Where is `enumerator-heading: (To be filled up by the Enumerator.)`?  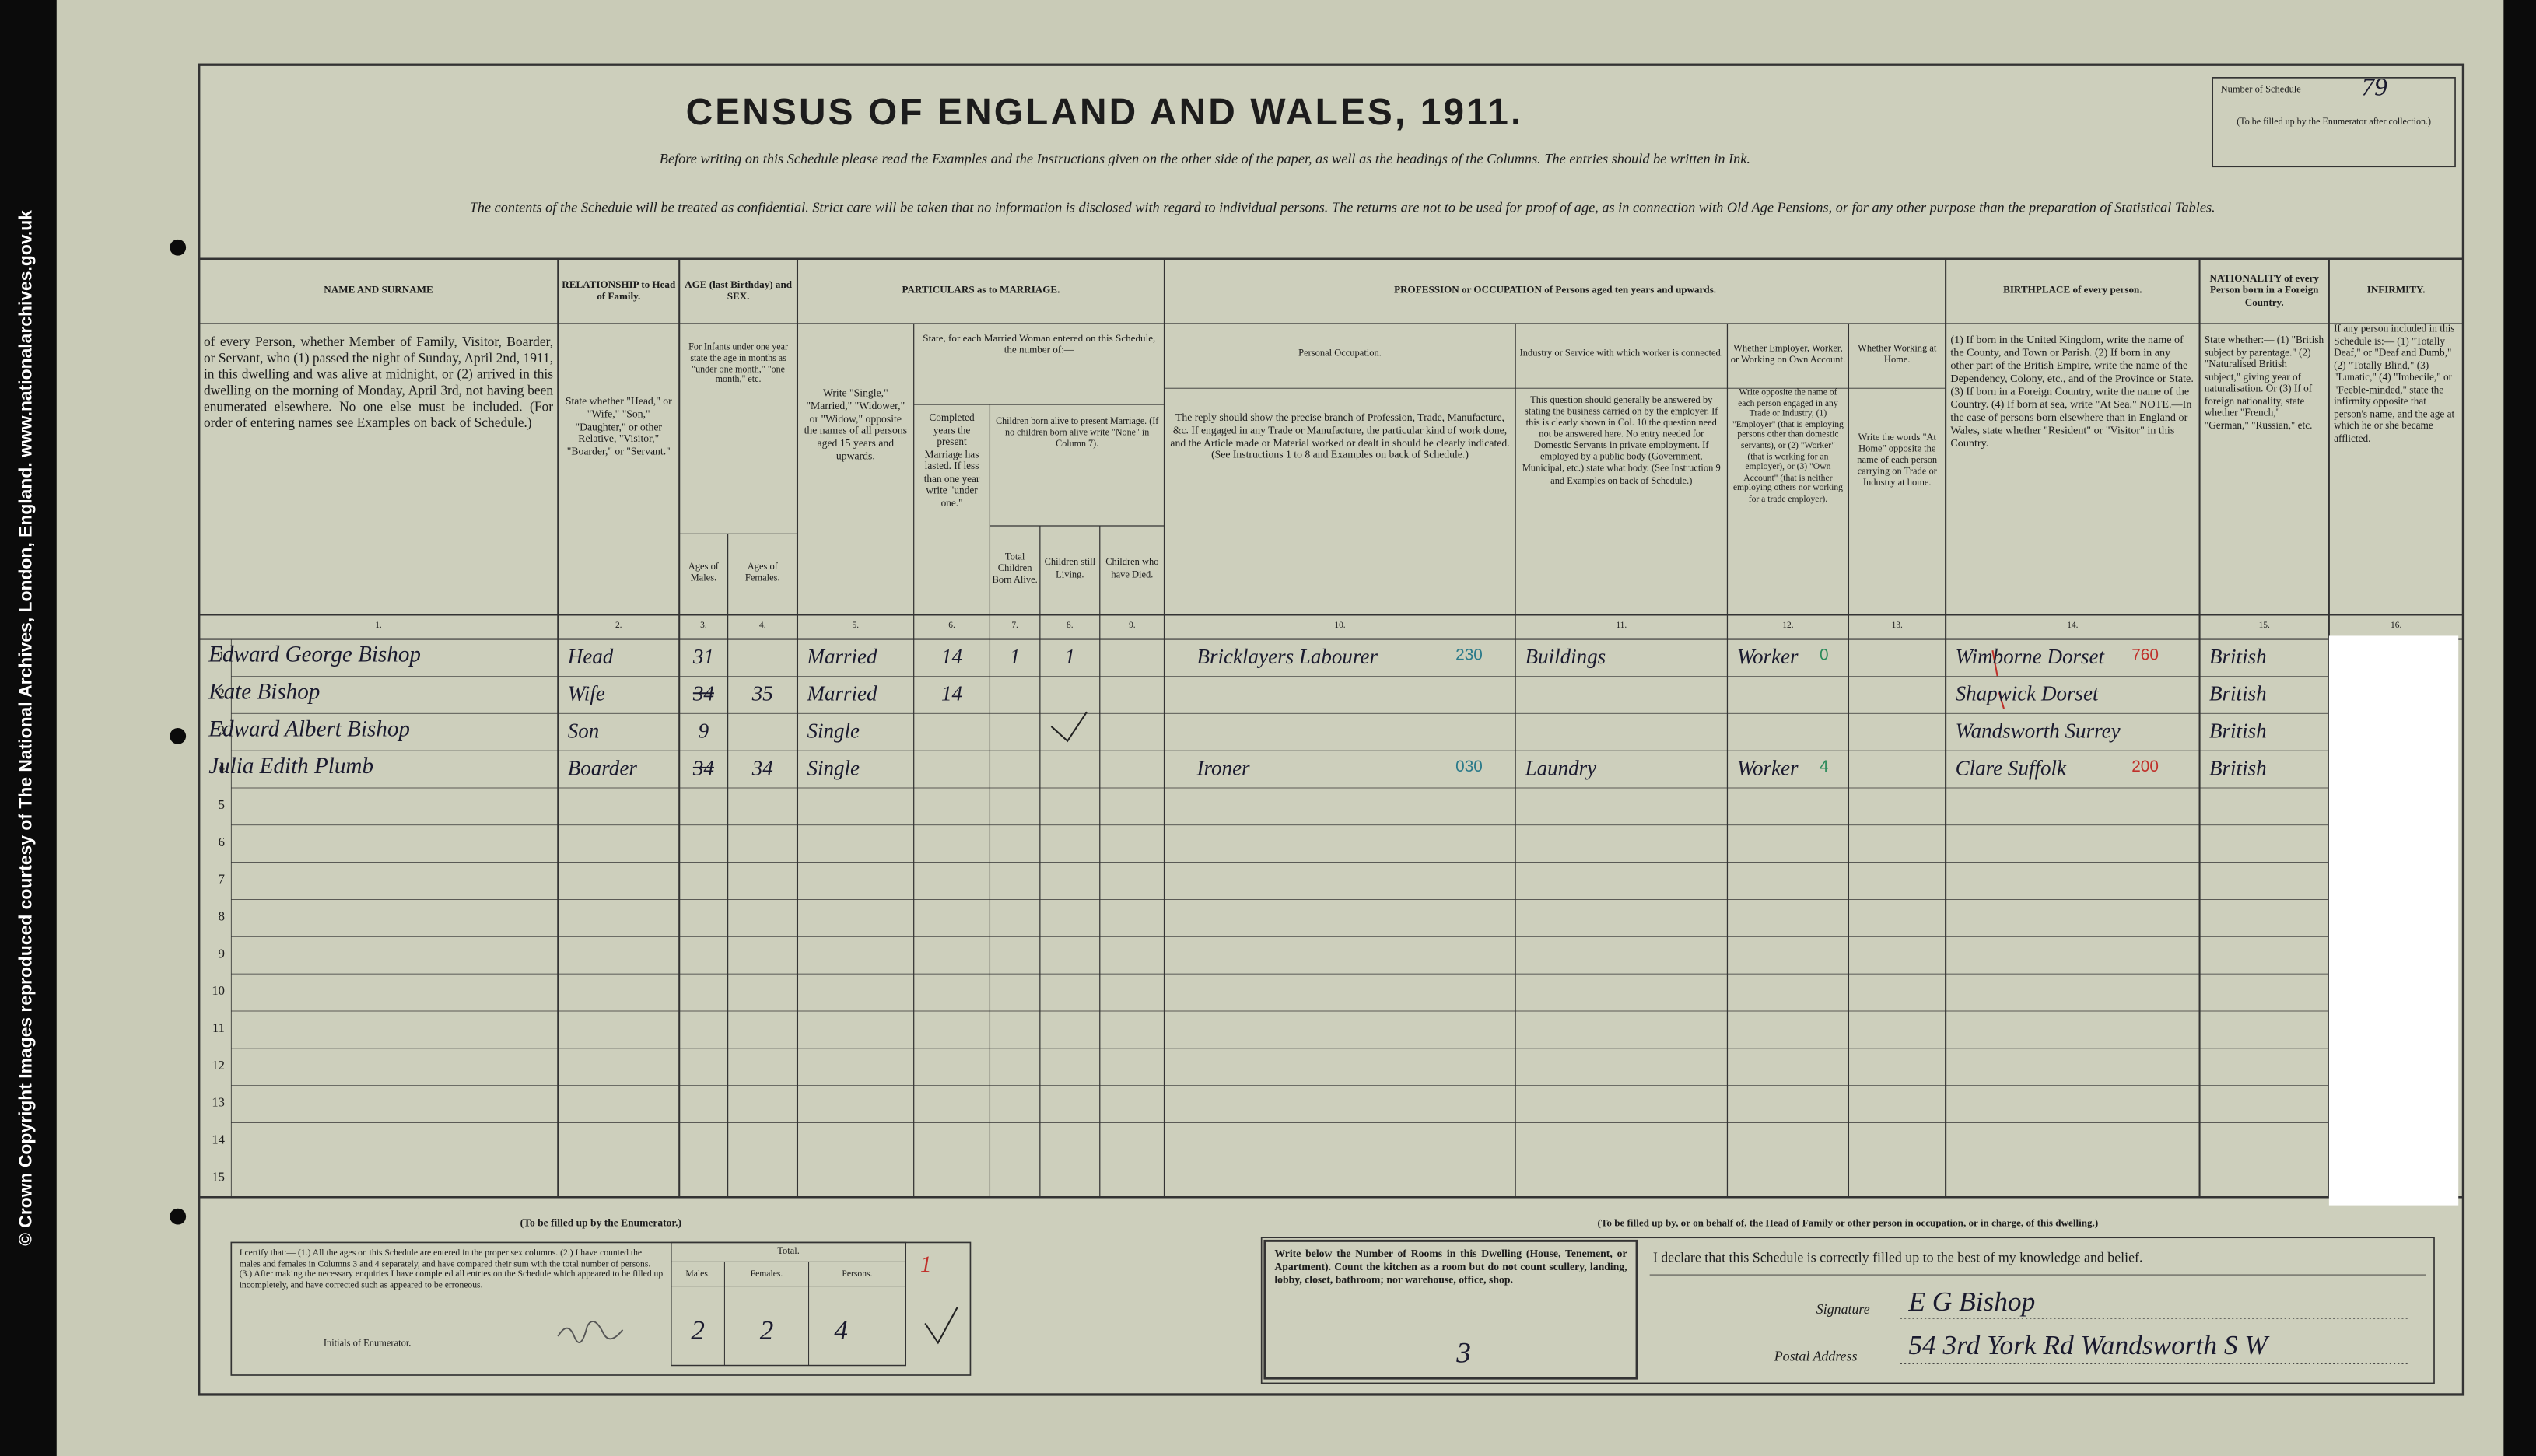
enumerator-heading: (To be filled up by the Enumerator.) is located at coordinates (601, 1224).